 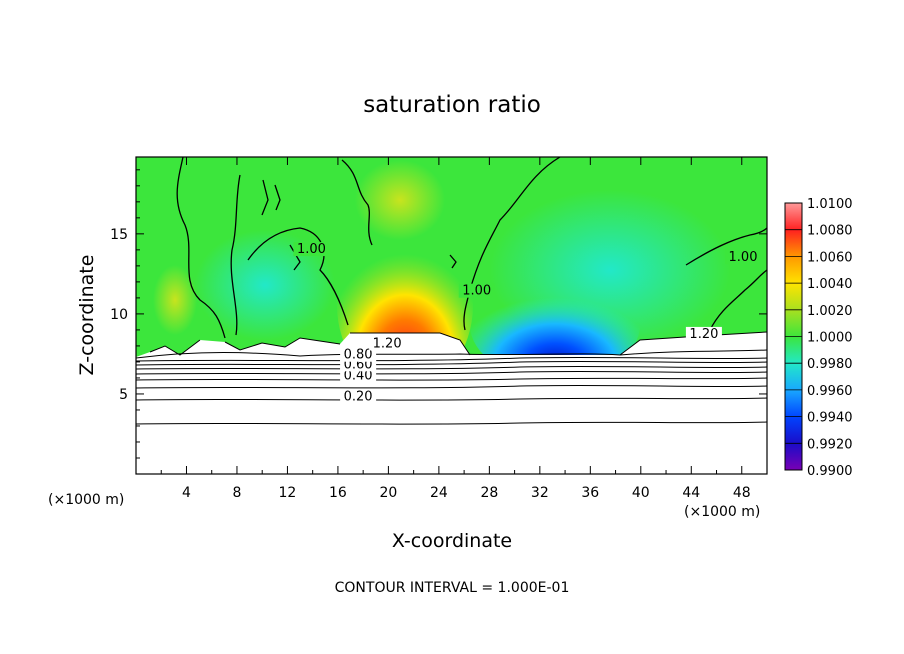 I want to click on y-unit-note: (×1000 m), so click(x=86, y=500).